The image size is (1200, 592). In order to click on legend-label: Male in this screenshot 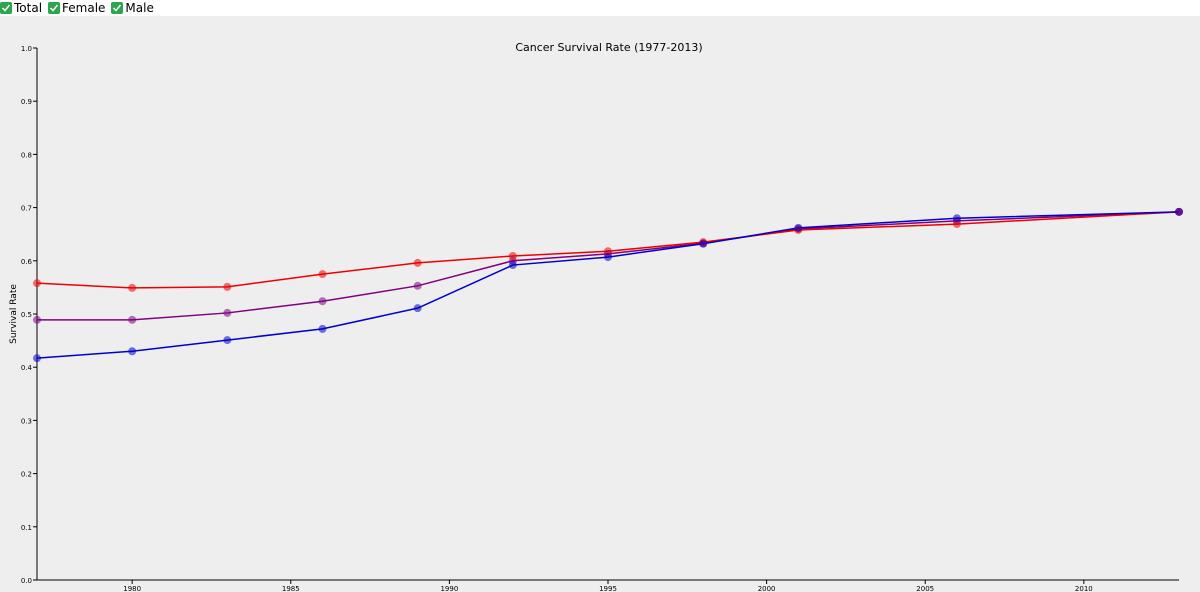, I will do `click(139, 8)`.